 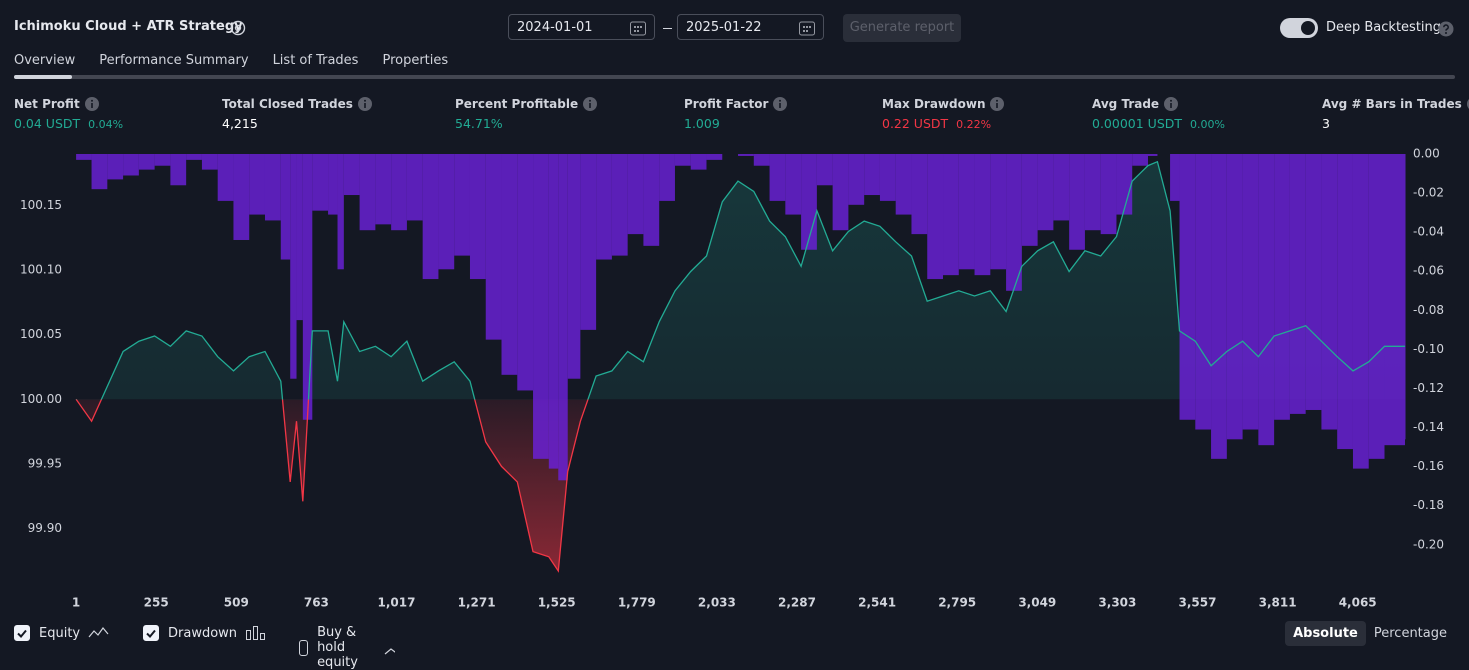 What do you see at coordinates (581, 27) in the screenshot?
I see `start-date-input: 2024-01-01` at bounding box center [581, 27].